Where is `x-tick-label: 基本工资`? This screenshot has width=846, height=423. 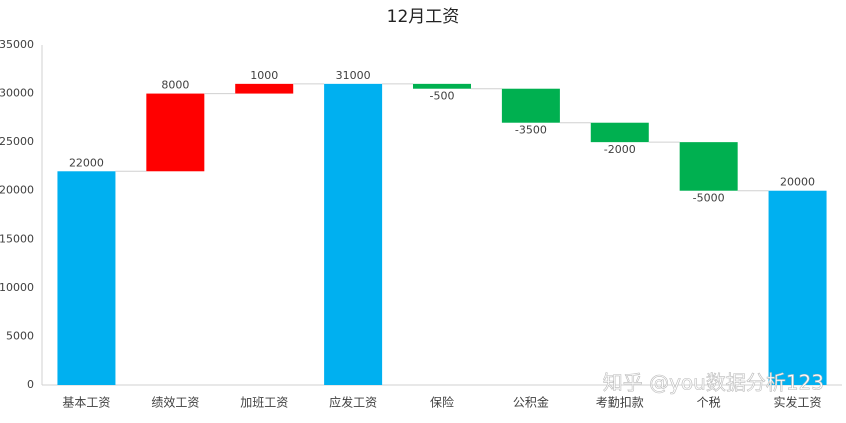 x-tick-label: 基本工资 is located at coordinates (86, 403).